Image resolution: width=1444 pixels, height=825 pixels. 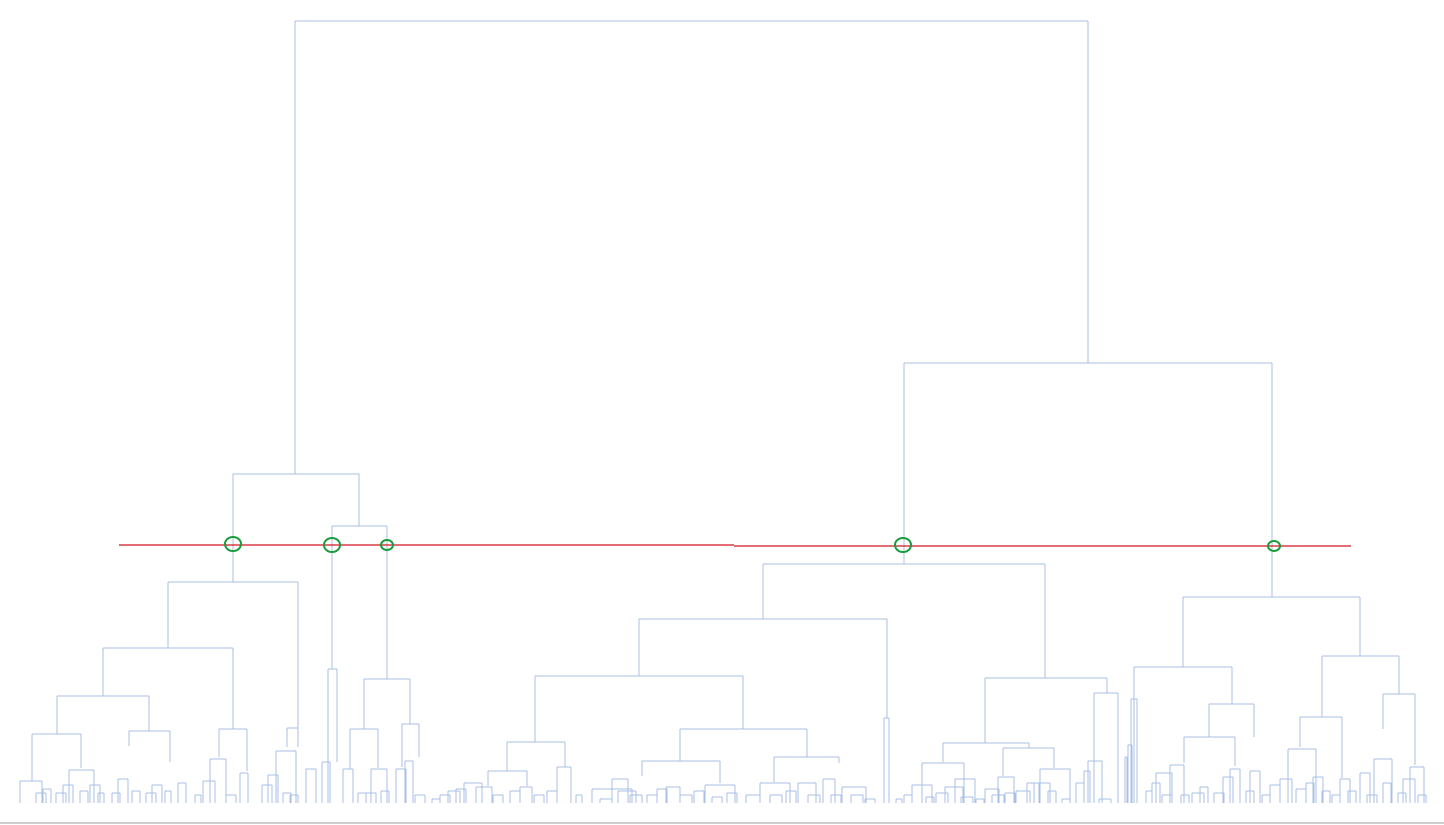 I want to click on cluster-markers, so click(x=752, y=544).